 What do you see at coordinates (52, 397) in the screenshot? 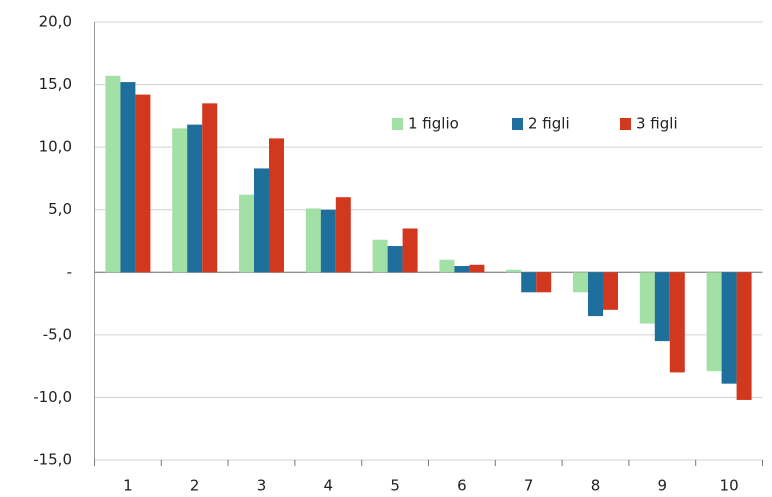
I see `y-tick-label: -10,0` at bounding box center [52, 397].